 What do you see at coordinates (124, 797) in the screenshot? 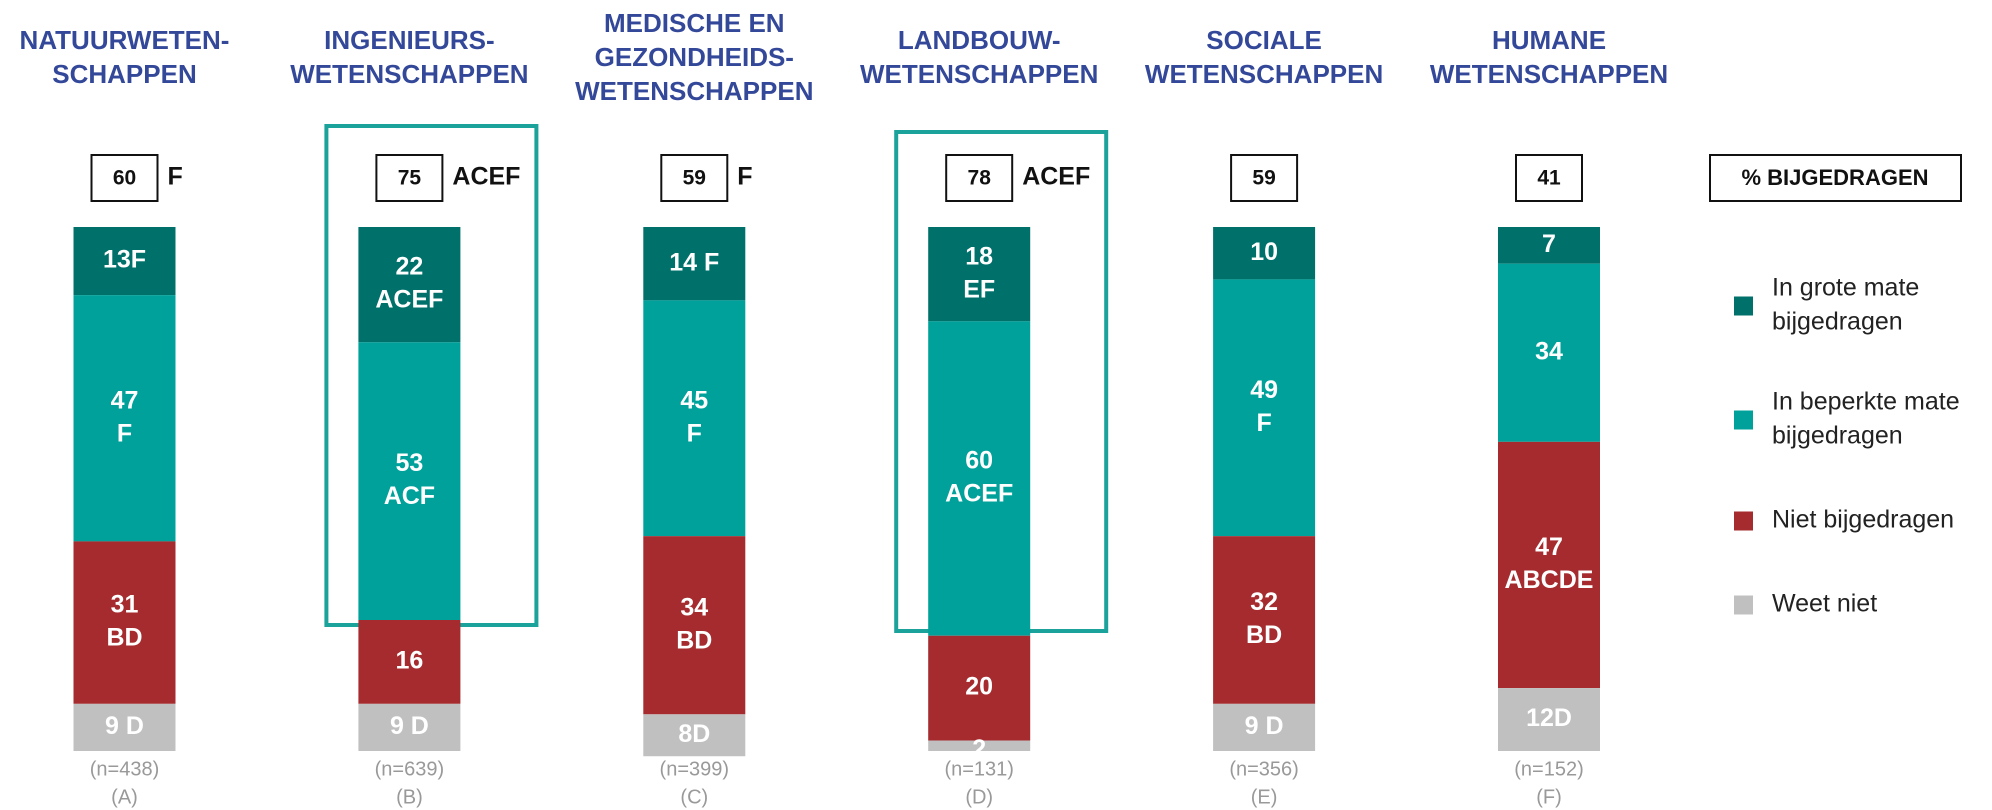
I see `group-letter: (A)` at bounding box center [124, 797].